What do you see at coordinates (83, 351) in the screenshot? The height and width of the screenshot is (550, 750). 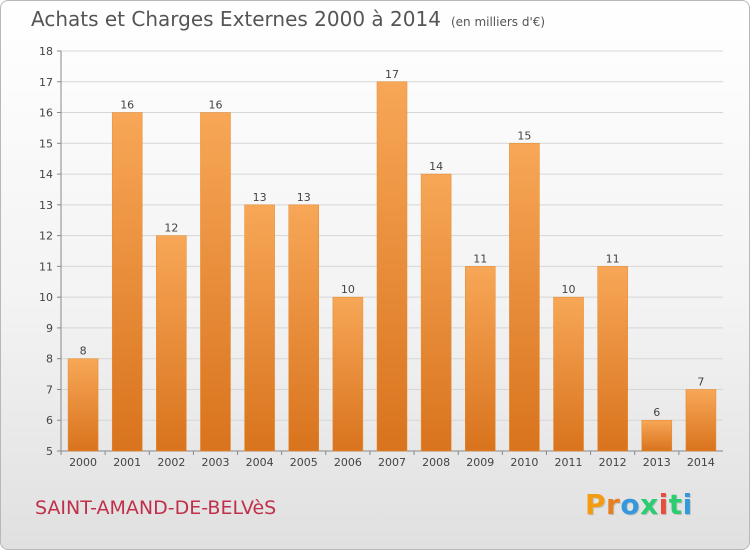 I see `data-label-2000: 8` at bounding box center [83, 351].